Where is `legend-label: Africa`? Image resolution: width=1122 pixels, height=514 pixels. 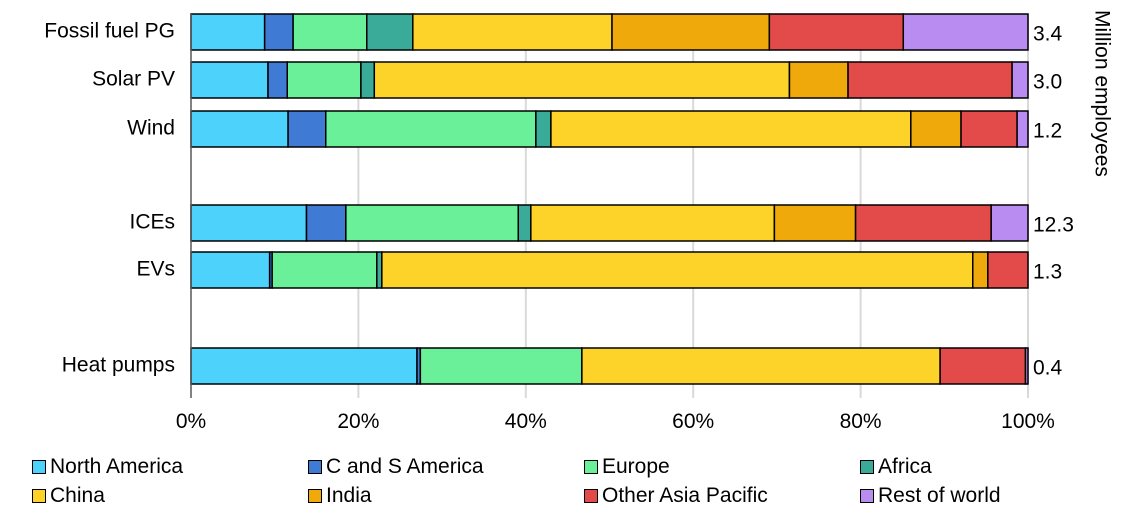
legend-label: Africa is located at coordinates (905, 466).